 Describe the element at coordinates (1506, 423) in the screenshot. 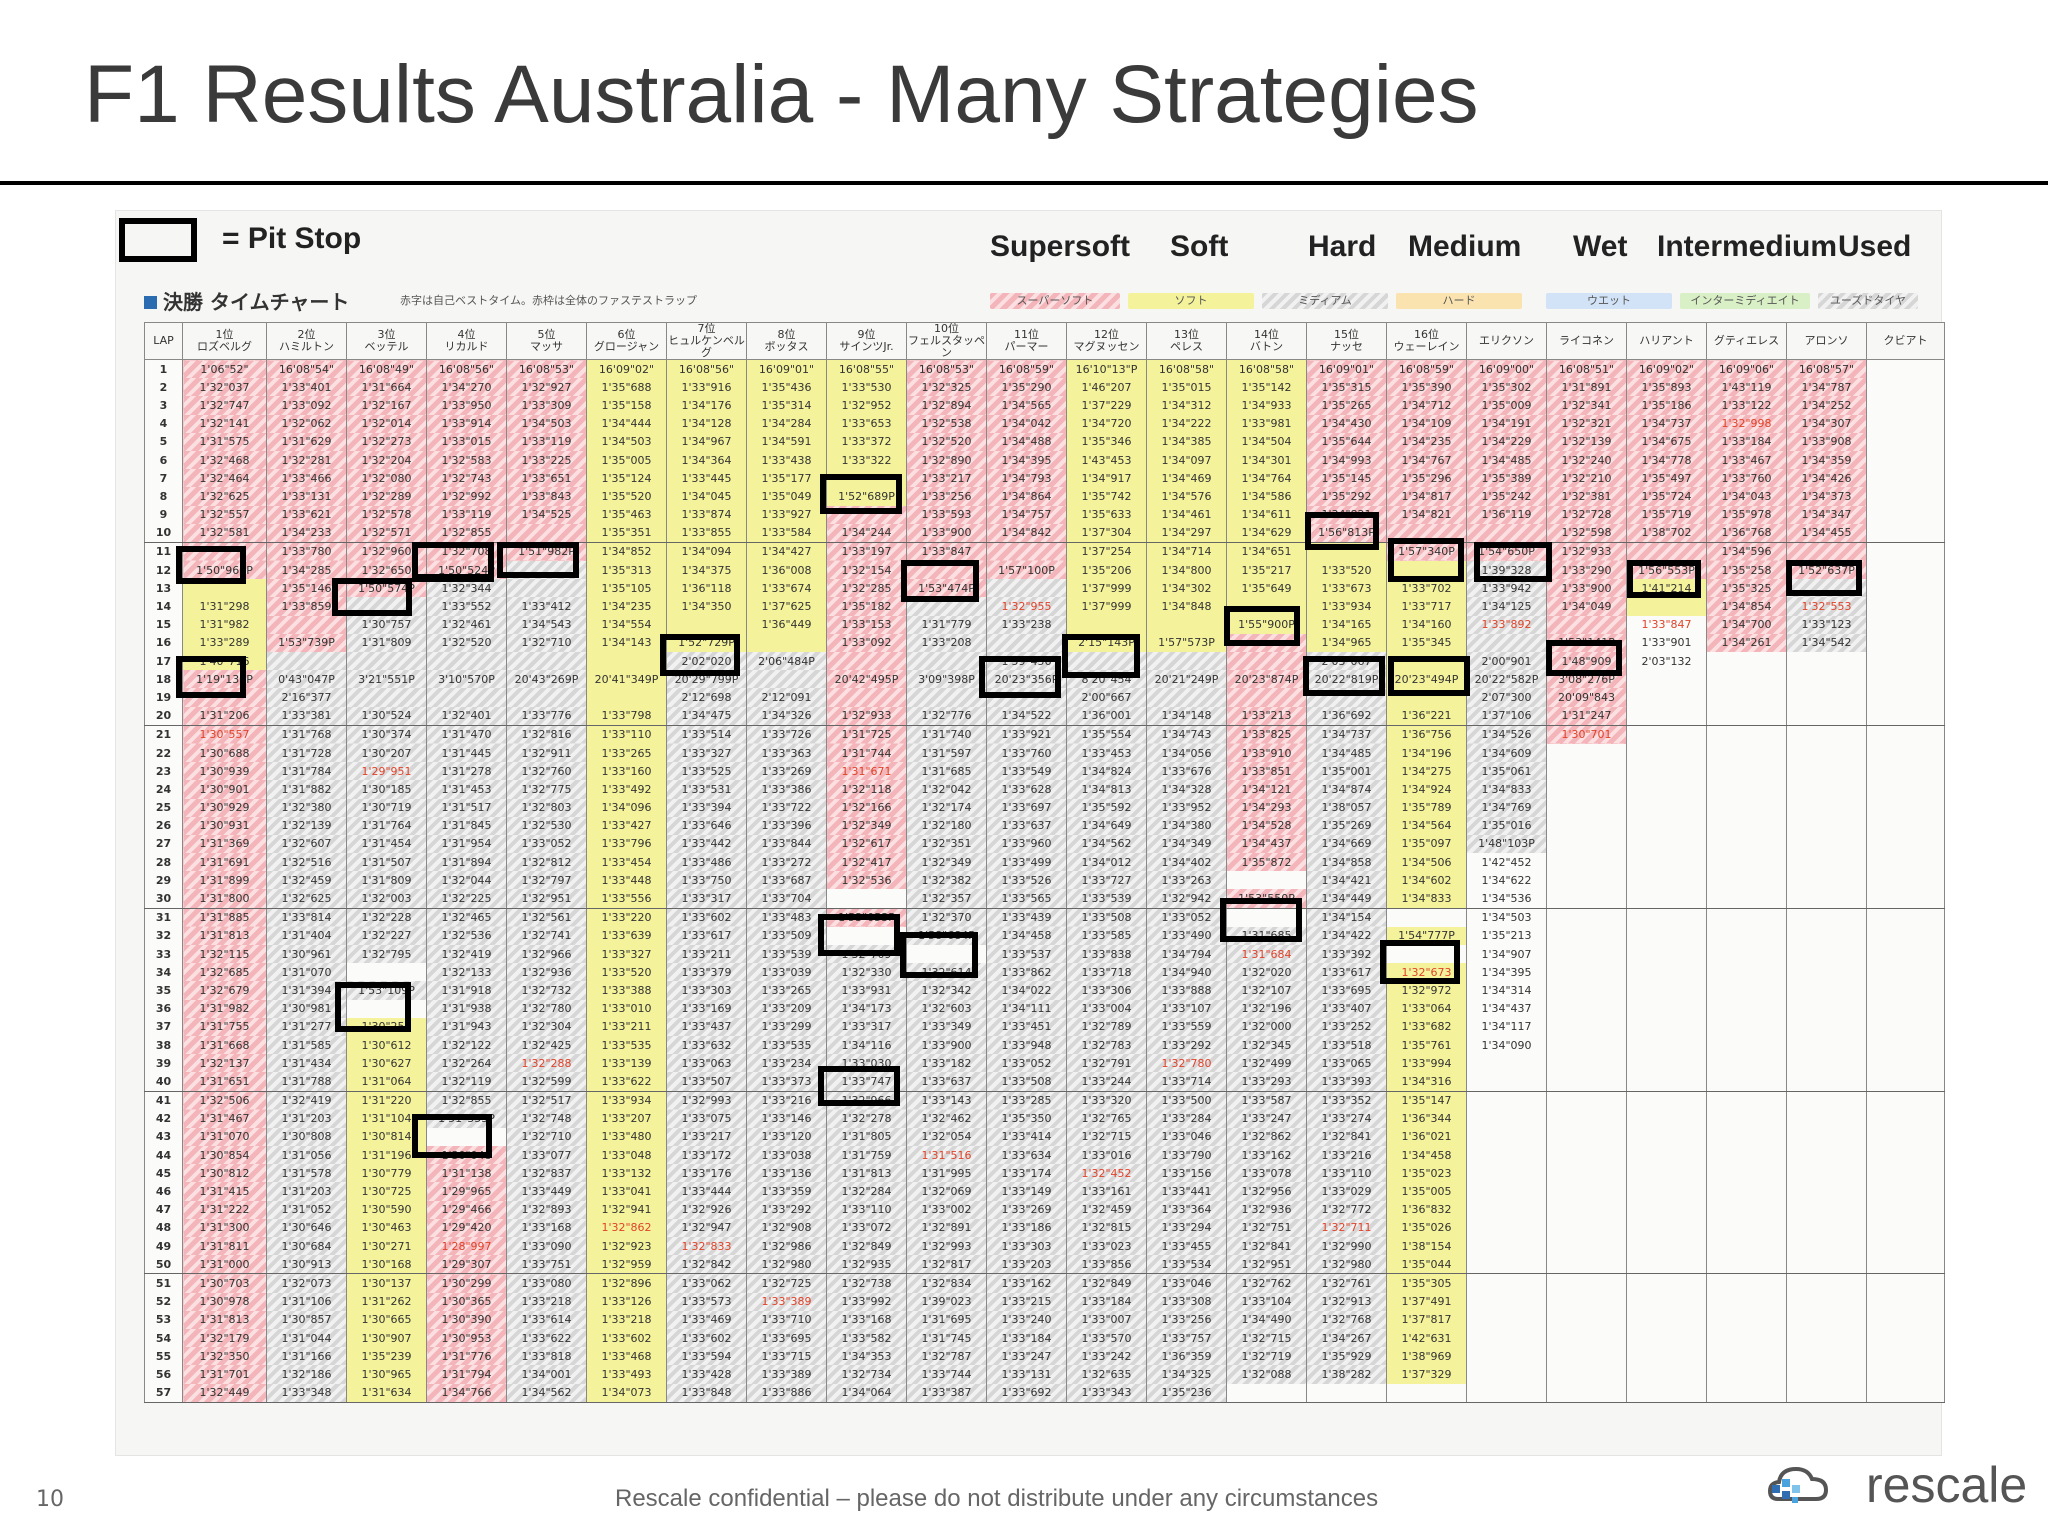

I see `lap-time-cell: 1'34"191` at that location.